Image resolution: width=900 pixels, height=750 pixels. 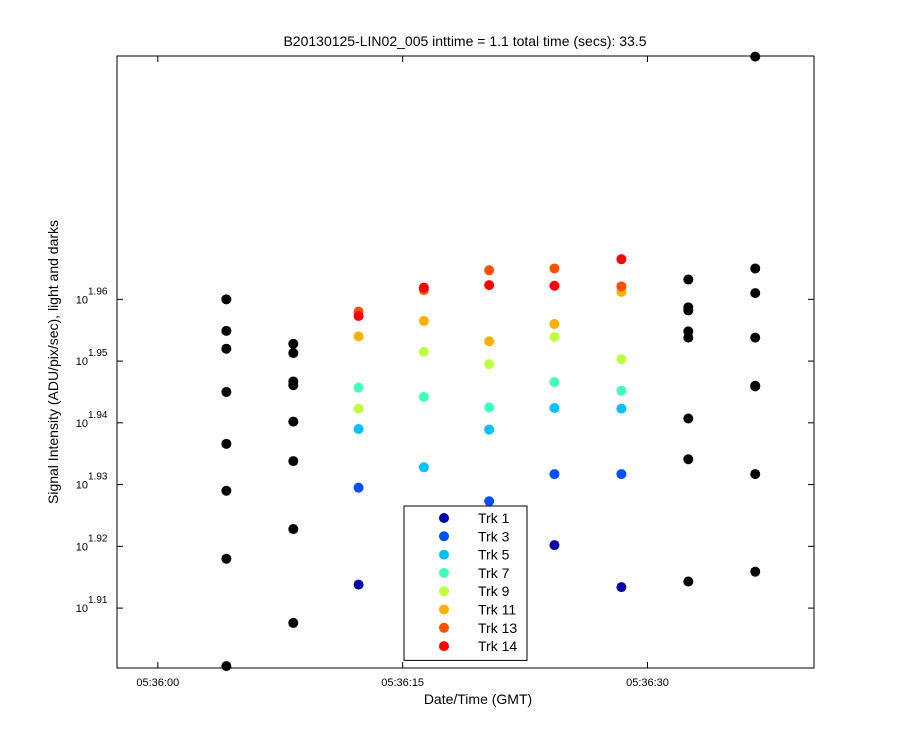 I want to click on legend-label: Trk 9, so click(x=494, y=591).